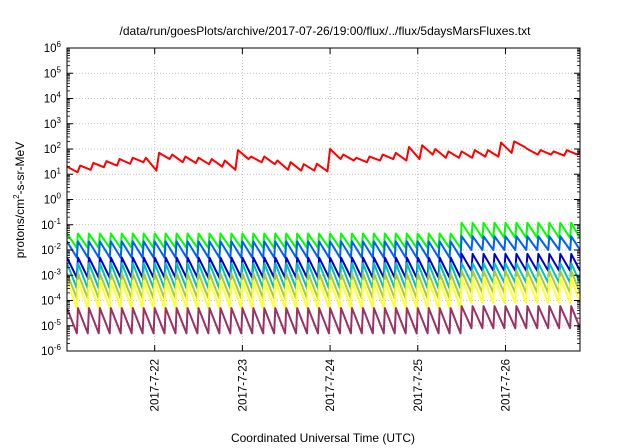  I want to click on x-tick-label: 2017-7-24, so click(331, 384).